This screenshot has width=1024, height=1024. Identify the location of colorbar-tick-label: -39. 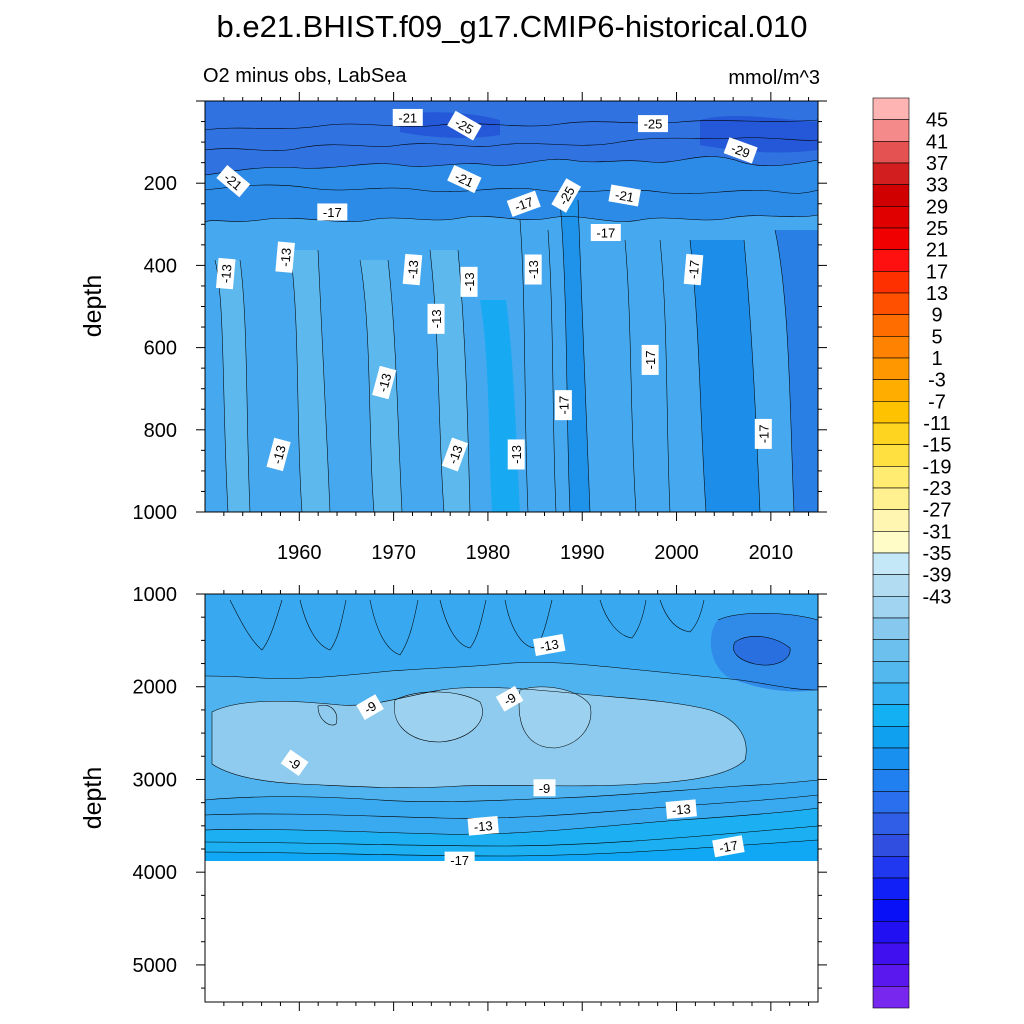
(937, 576).